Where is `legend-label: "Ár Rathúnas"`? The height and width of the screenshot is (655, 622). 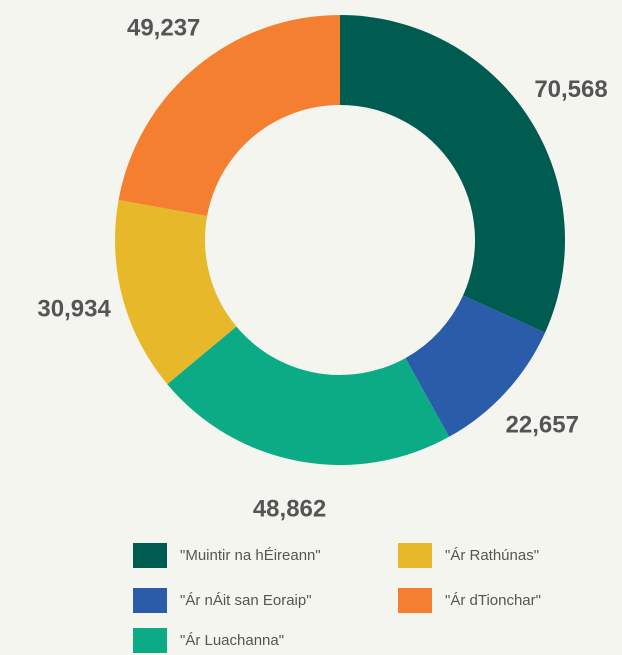
legend-label: "Ár Rathúnas" is located at coordinates (492, 555).